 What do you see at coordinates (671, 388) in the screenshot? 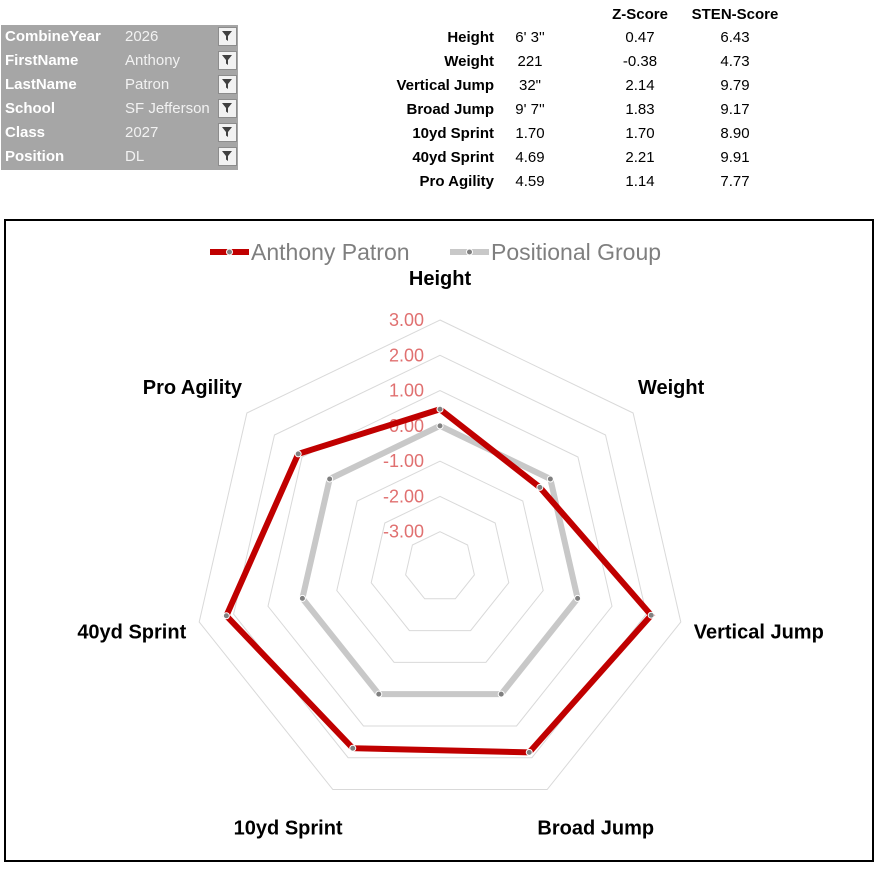
I see `category-label: Weight` at bounding box center [671, 388].